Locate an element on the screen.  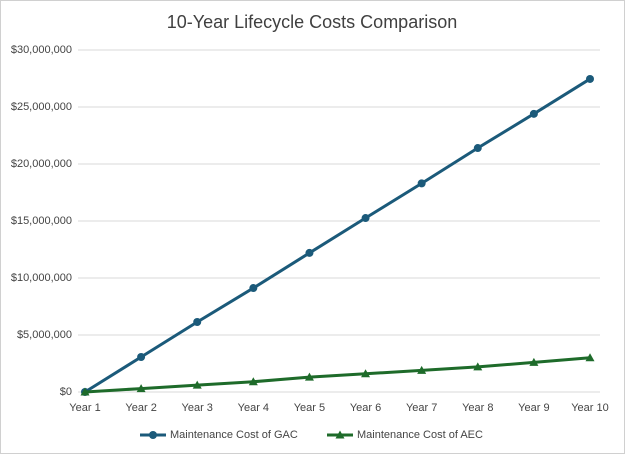
x-tick-label: Year 6 is located at coordinates (365, 408).